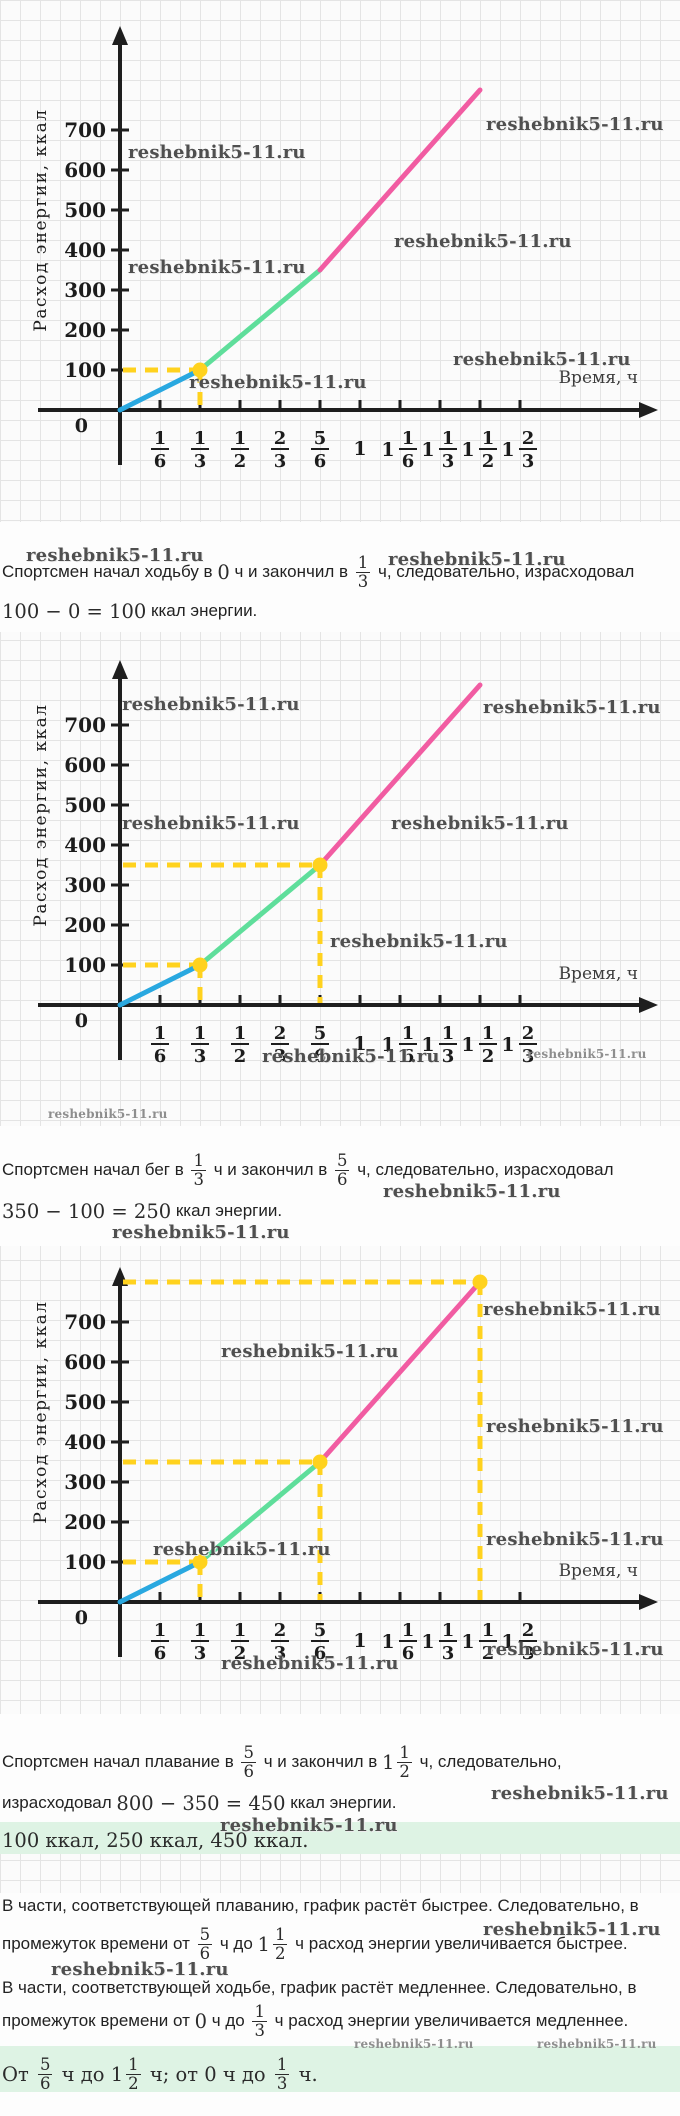 The image size is (680, 2116). I want to click on text-run: ккал энергии., so click(341, 1802).